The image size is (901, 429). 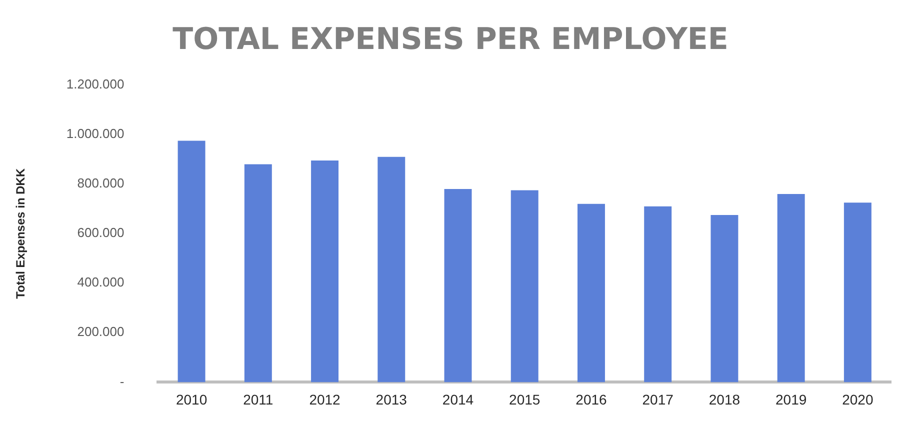 I want to click on y-axis-title: Total Expenses in DKK, so click(x=21, y=233).